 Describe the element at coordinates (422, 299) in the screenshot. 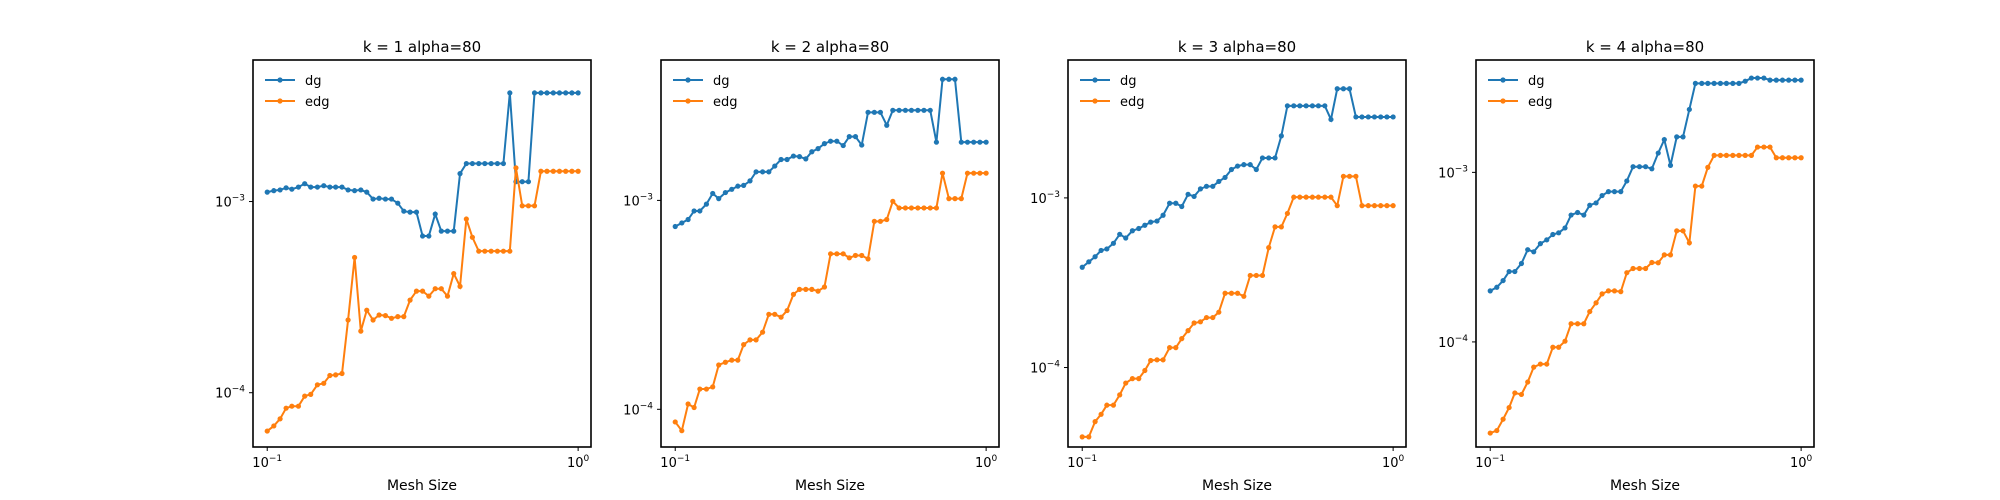

I see `series-edg` at that location.